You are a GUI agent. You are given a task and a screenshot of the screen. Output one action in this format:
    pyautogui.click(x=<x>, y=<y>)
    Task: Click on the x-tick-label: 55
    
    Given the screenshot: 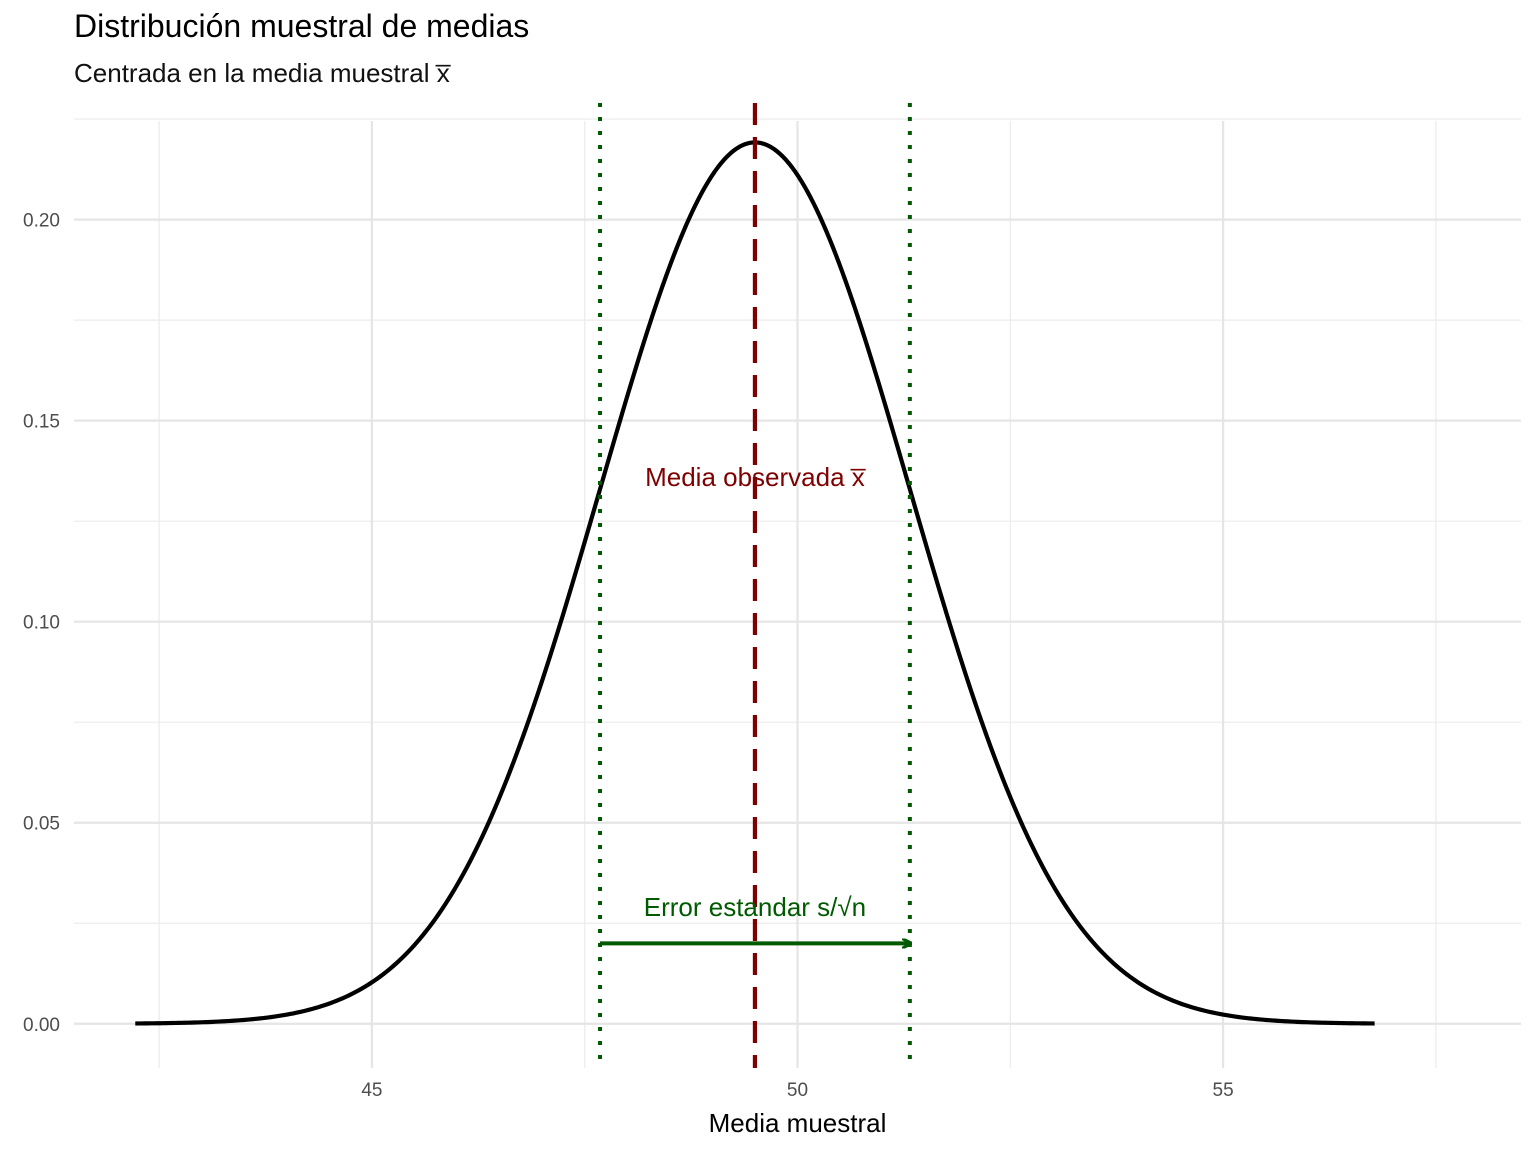 What is the action you would take?
    pyautogui.click(x=1223, y=1090)
    